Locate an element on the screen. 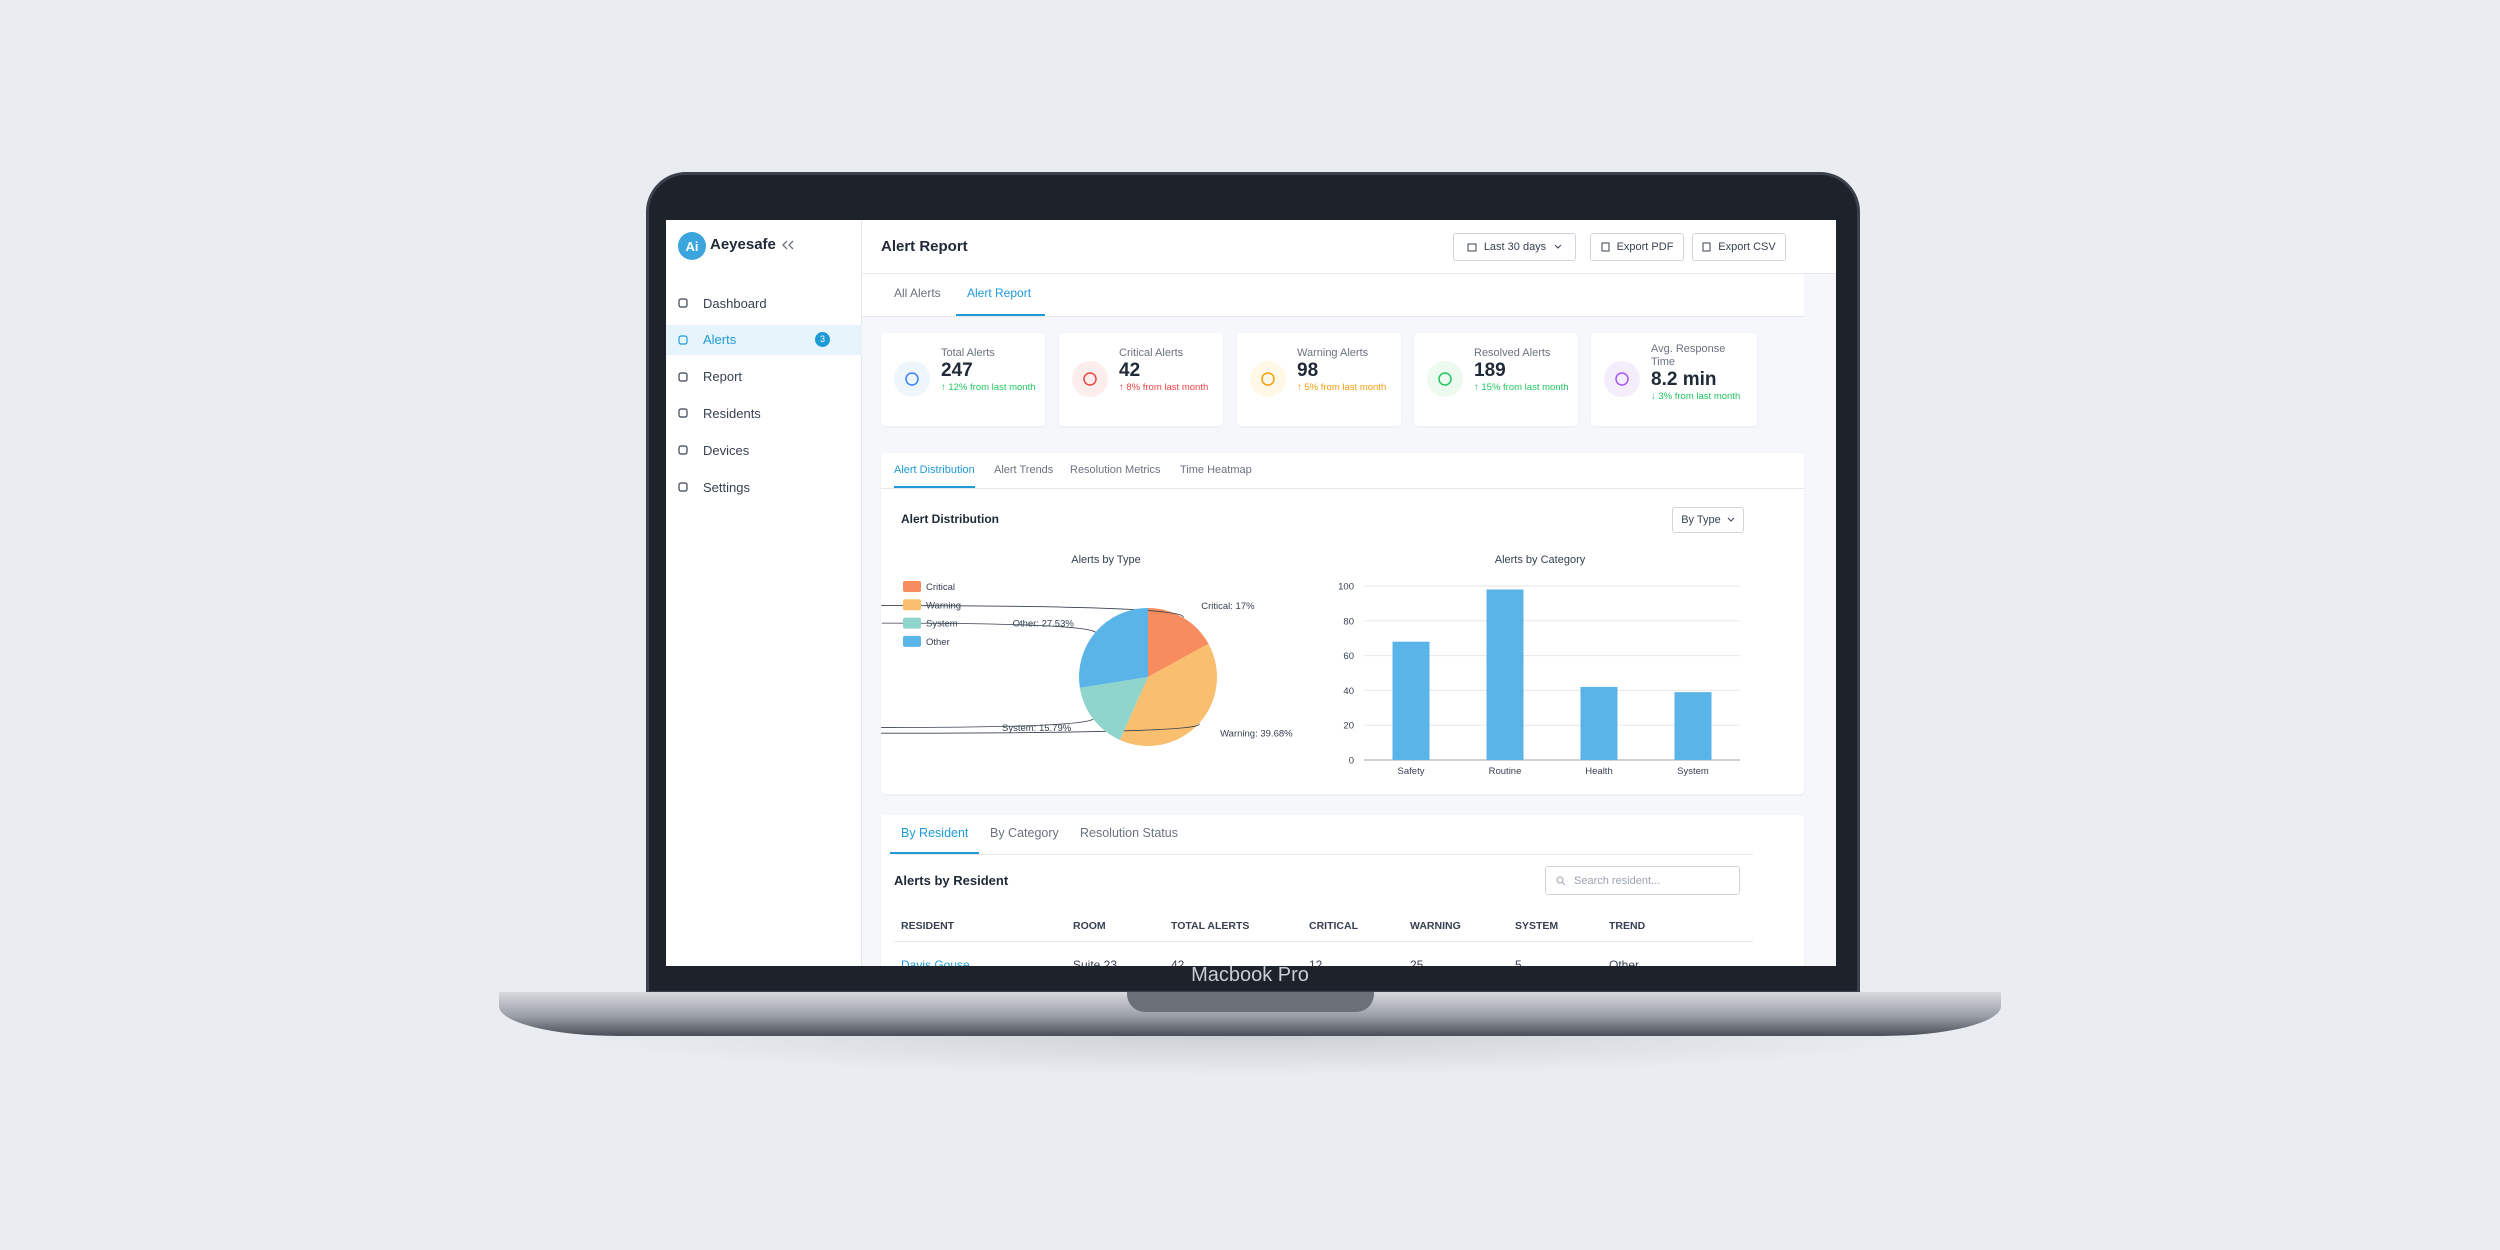  tab: Time Heatmap is located at coordinates (1216, 470).